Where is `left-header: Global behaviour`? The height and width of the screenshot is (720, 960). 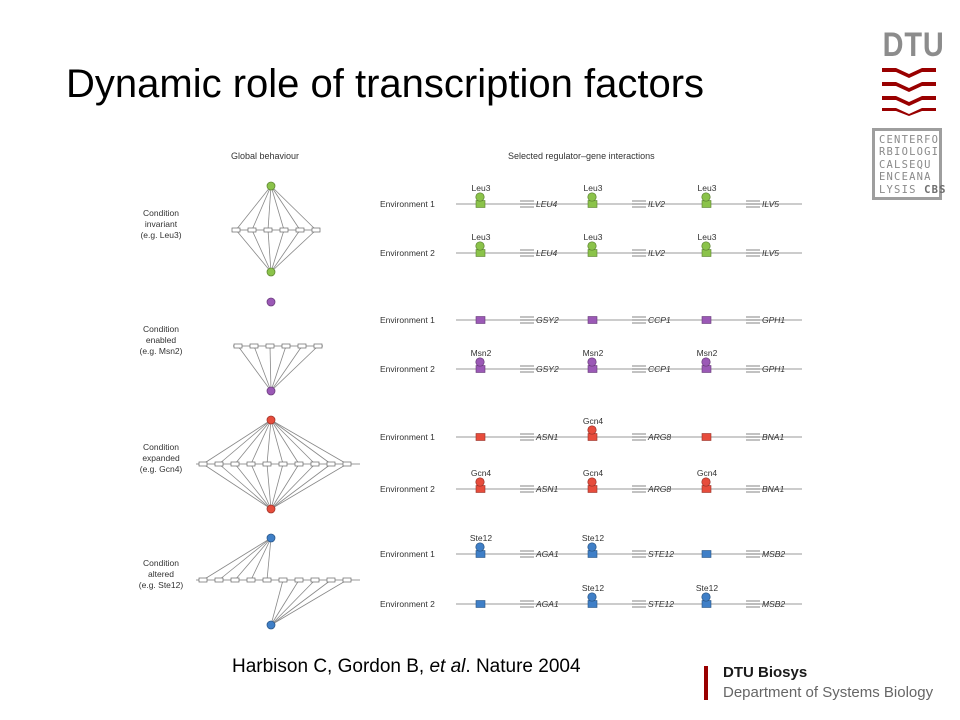 left-header: Global behaviour is located at coordinates (265, 156).